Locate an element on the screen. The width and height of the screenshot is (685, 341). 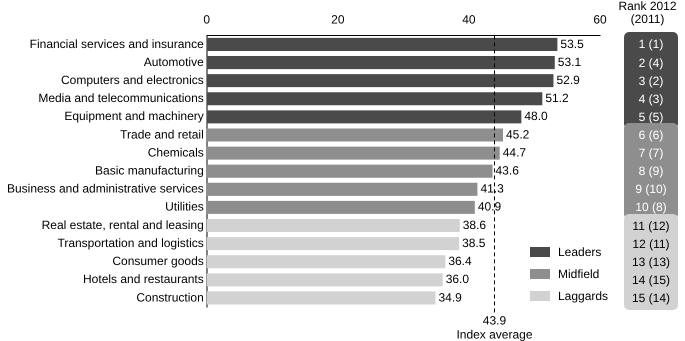
legend-label: Leaders is located at coordinates (580, 252).